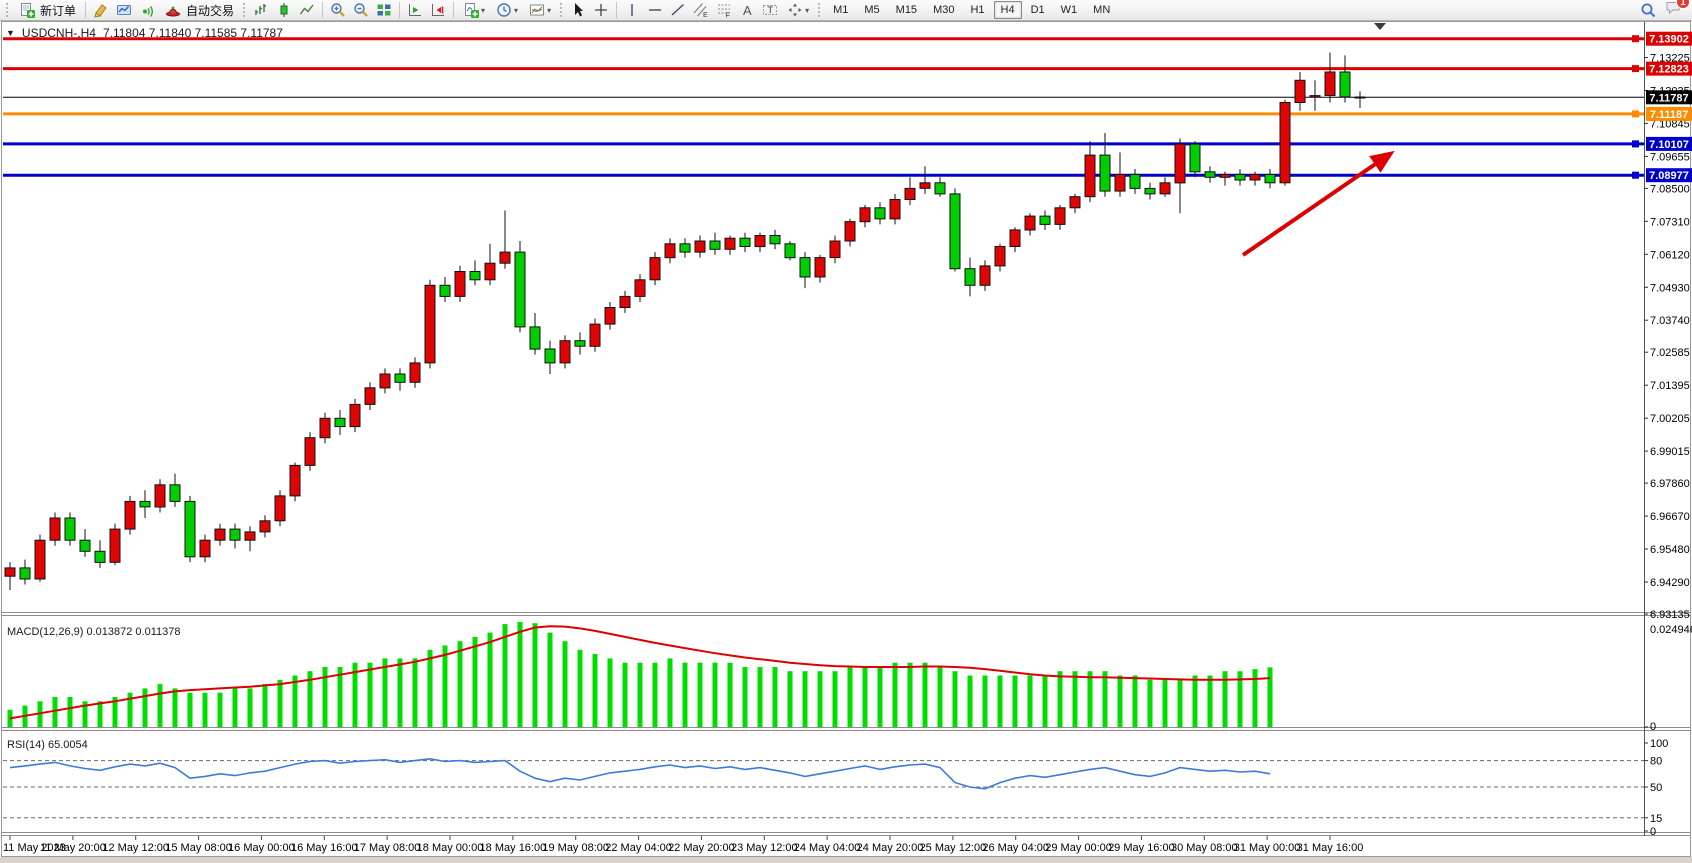 This screenshot has height=863, width=1692. I want to click on line-chart-type-icon, so click(307, 10).